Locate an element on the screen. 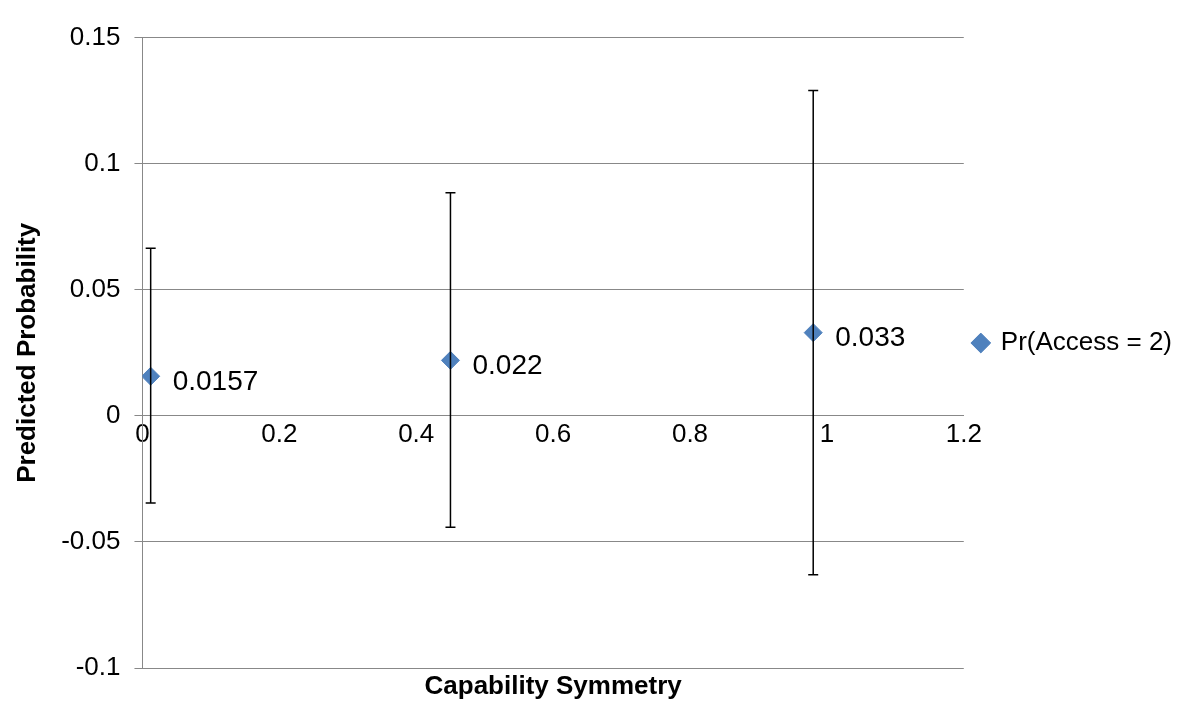 The width and height of the screenshot is (1200, 720). y-tick-label: 0.1 is located at coordinates (102, 161).